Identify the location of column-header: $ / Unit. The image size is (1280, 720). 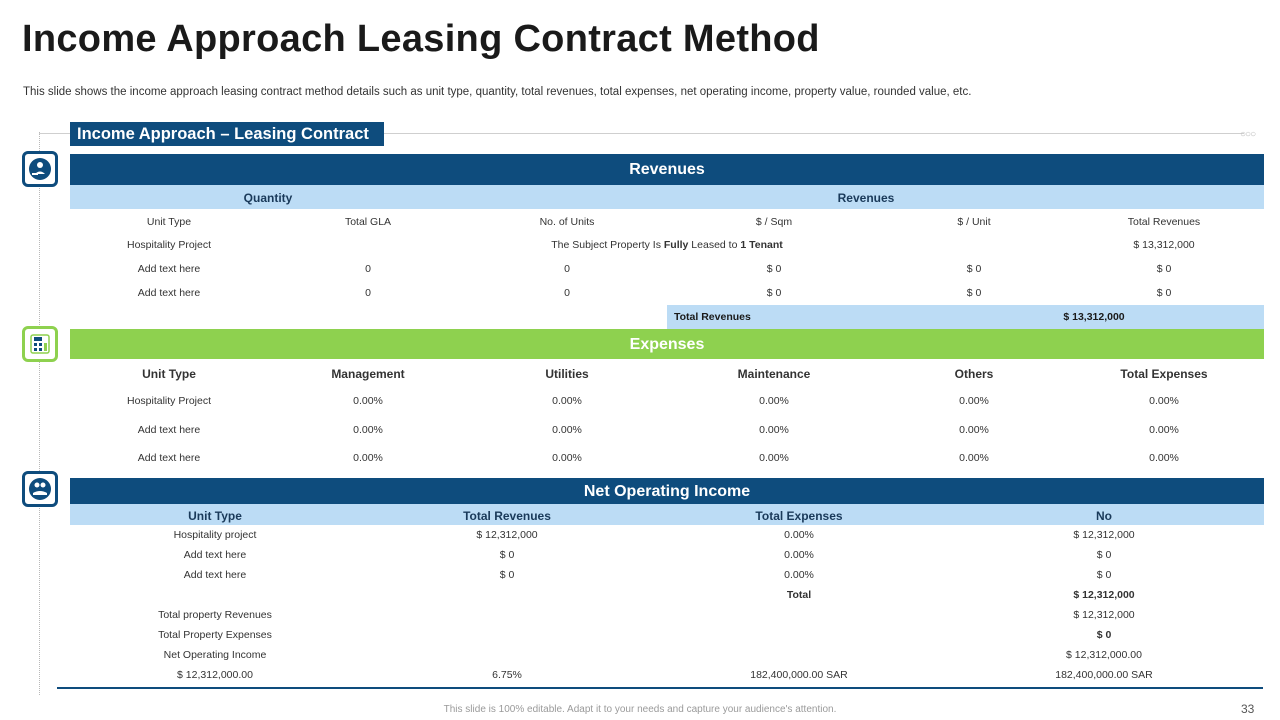
(974, 222).